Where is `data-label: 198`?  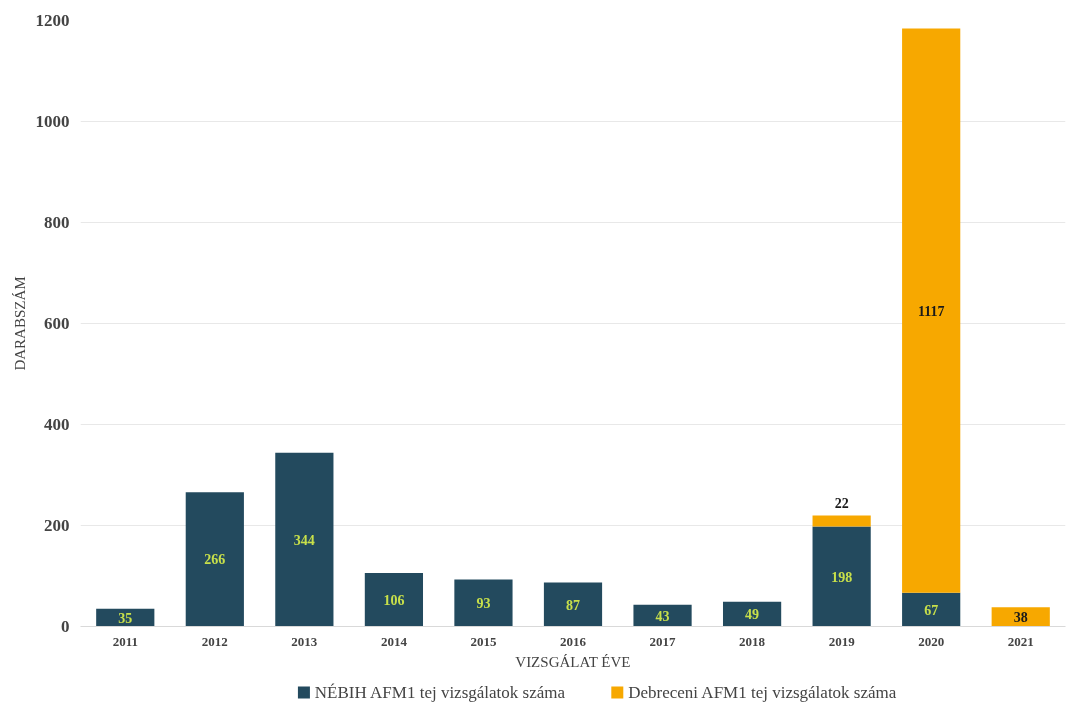 data-label: 198 is located at coordinates (842, 577).